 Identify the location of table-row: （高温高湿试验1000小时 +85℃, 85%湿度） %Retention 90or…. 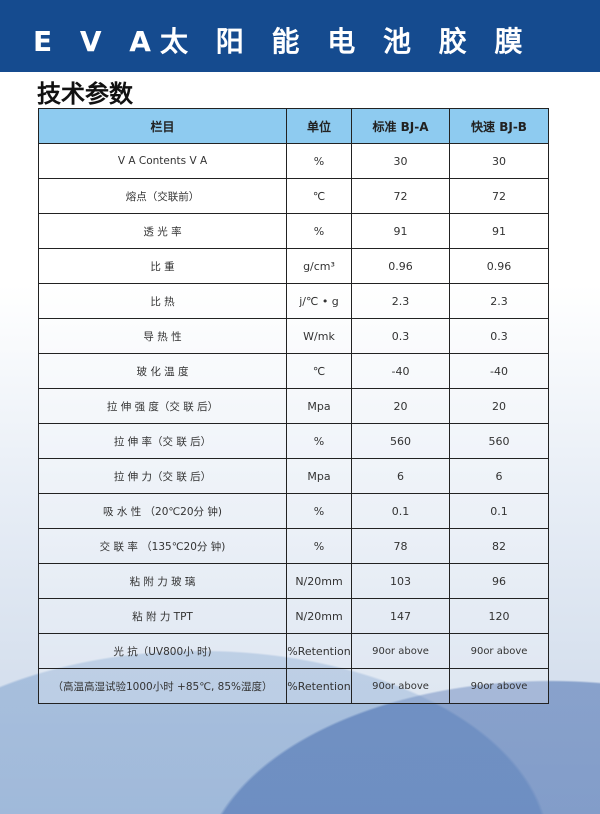
(293, 686).